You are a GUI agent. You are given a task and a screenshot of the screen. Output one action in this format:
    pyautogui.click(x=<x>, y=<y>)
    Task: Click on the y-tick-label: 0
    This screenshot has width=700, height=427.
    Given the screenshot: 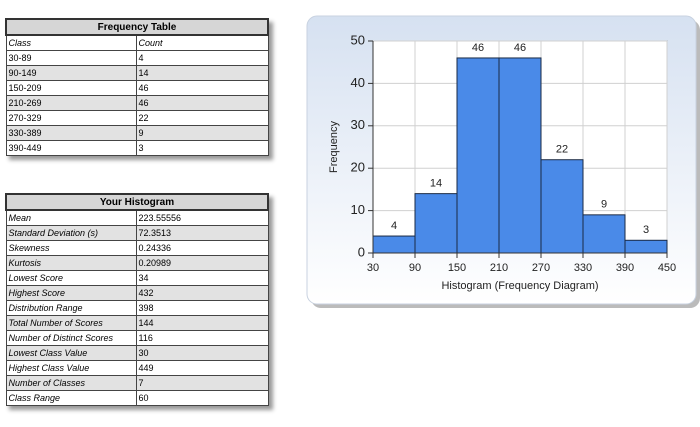 What is the action you would take?
    pyautogui.click(x=361, y=251)
    